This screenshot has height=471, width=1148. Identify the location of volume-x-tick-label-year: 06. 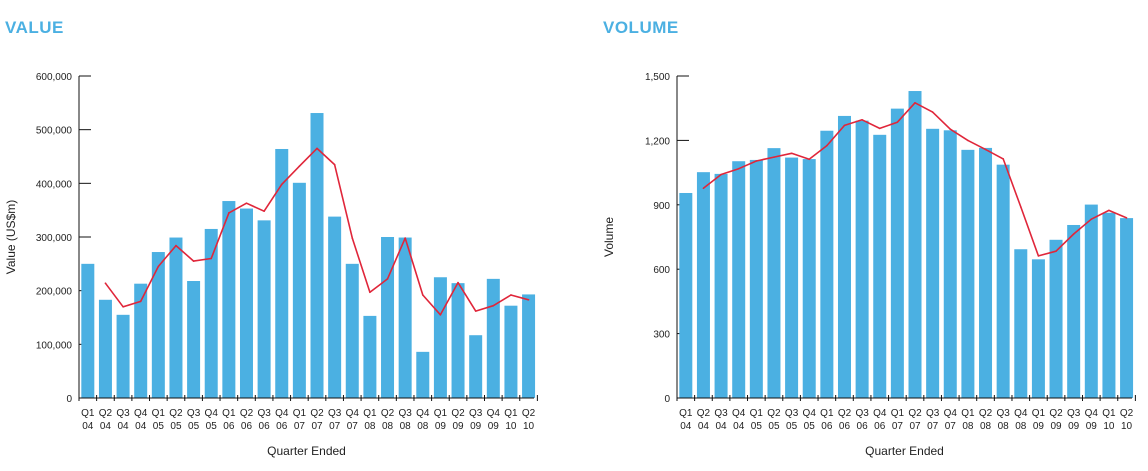
(880, 426).